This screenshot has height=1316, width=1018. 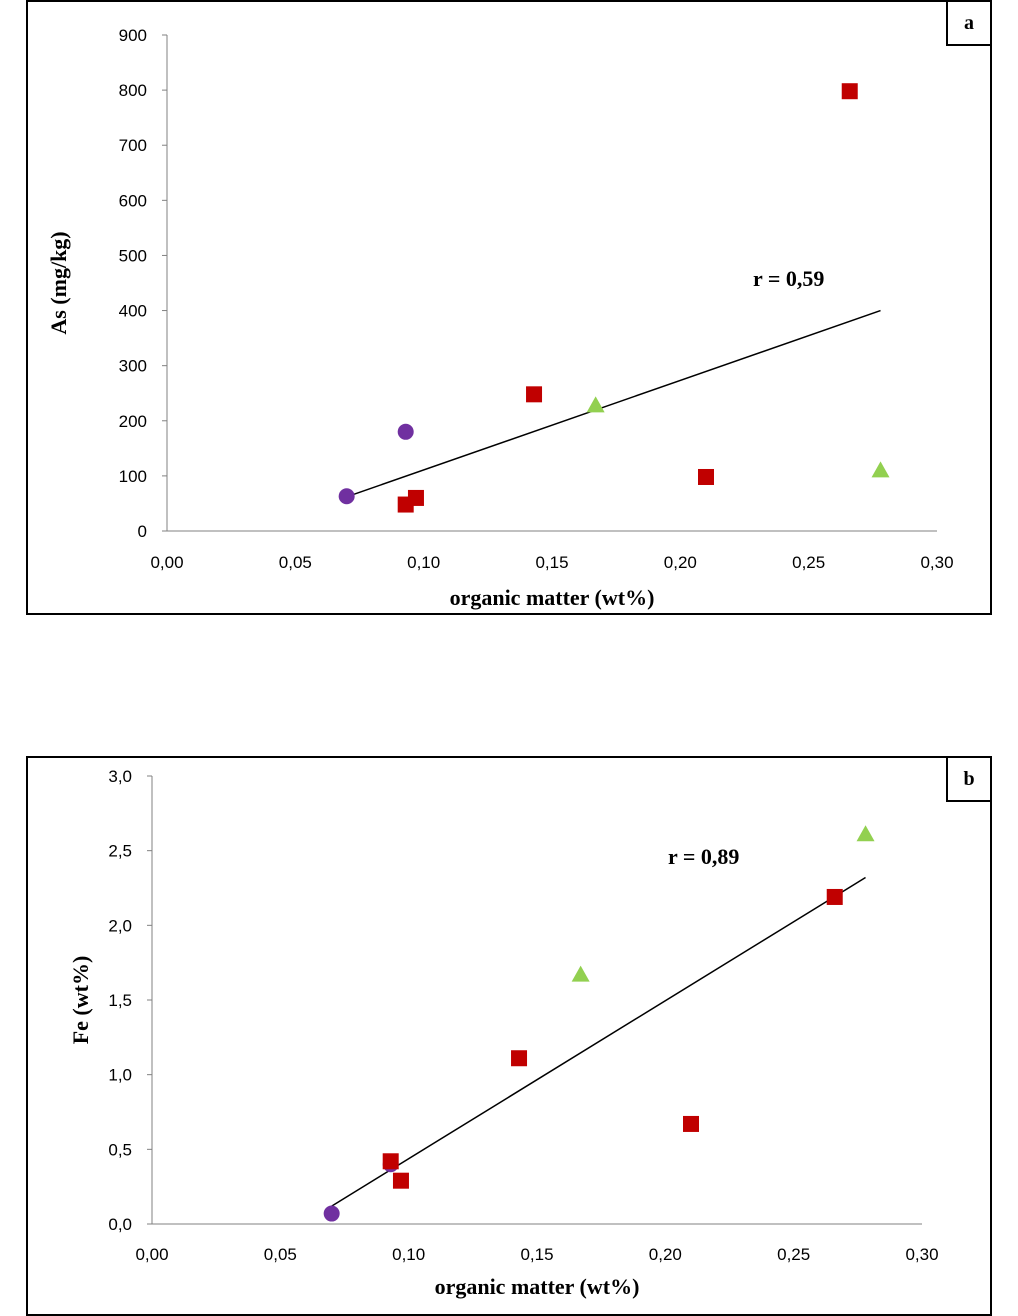 What do you see at coordinates (551, 562) in the screenshot?
I see `chart-a-x-tick-label: 0,15` at bounding box center [551, 562].